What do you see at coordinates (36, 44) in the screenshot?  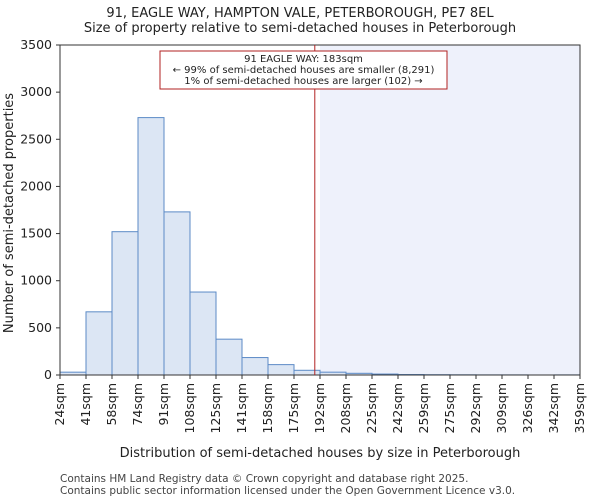 I see `y-tick-label: 3500` at bounding box center [36, 44].